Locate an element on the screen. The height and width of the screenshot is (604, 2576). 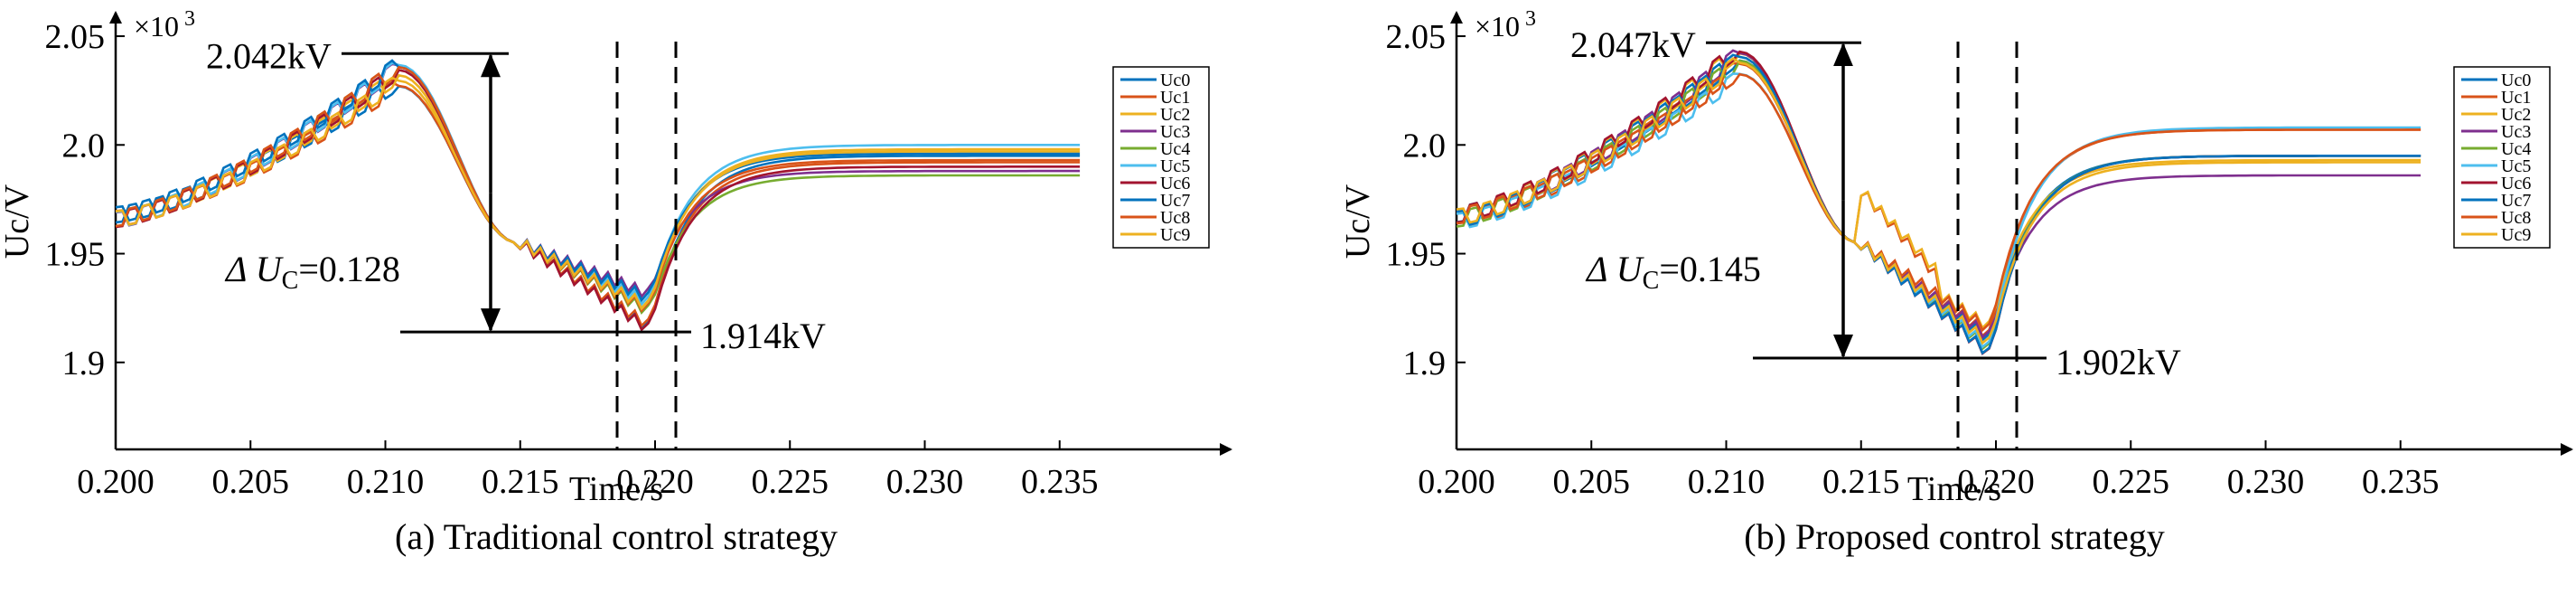
series-line-uc9 is located at coordinates (598, 194).